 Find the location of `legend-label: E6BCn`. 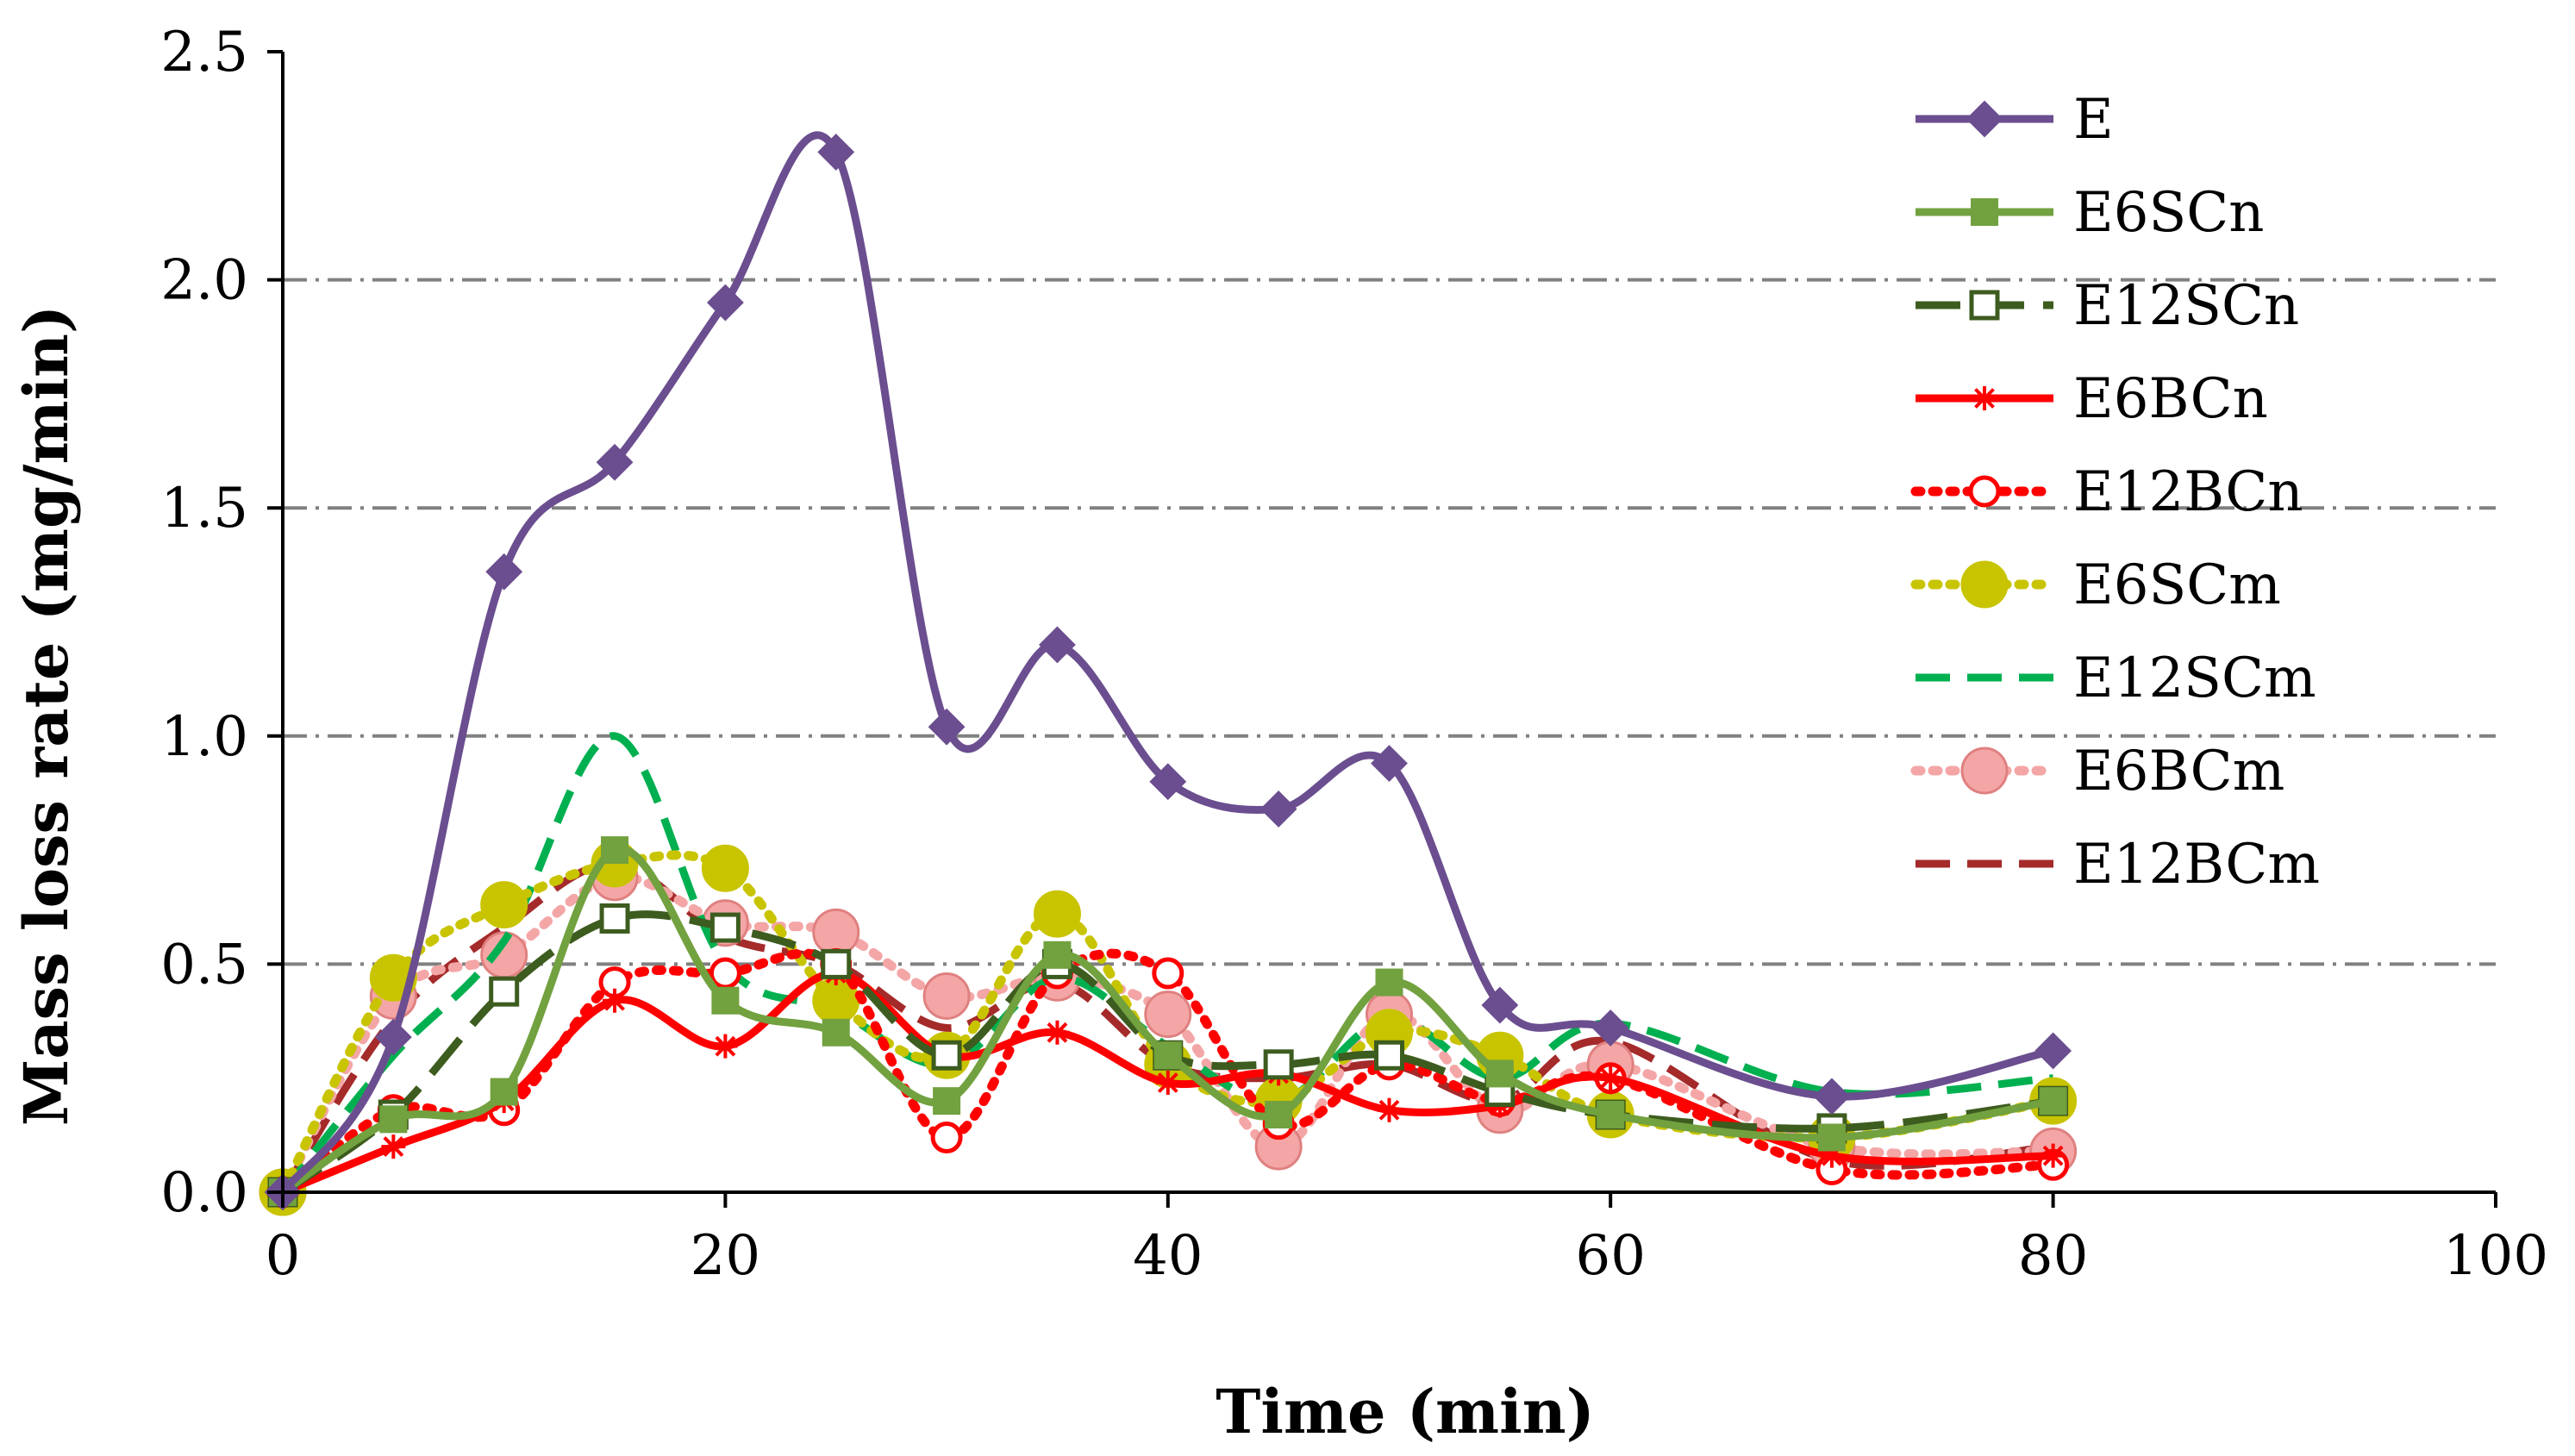

legend-label: E6BCn is located at coordinates (2170, 399).